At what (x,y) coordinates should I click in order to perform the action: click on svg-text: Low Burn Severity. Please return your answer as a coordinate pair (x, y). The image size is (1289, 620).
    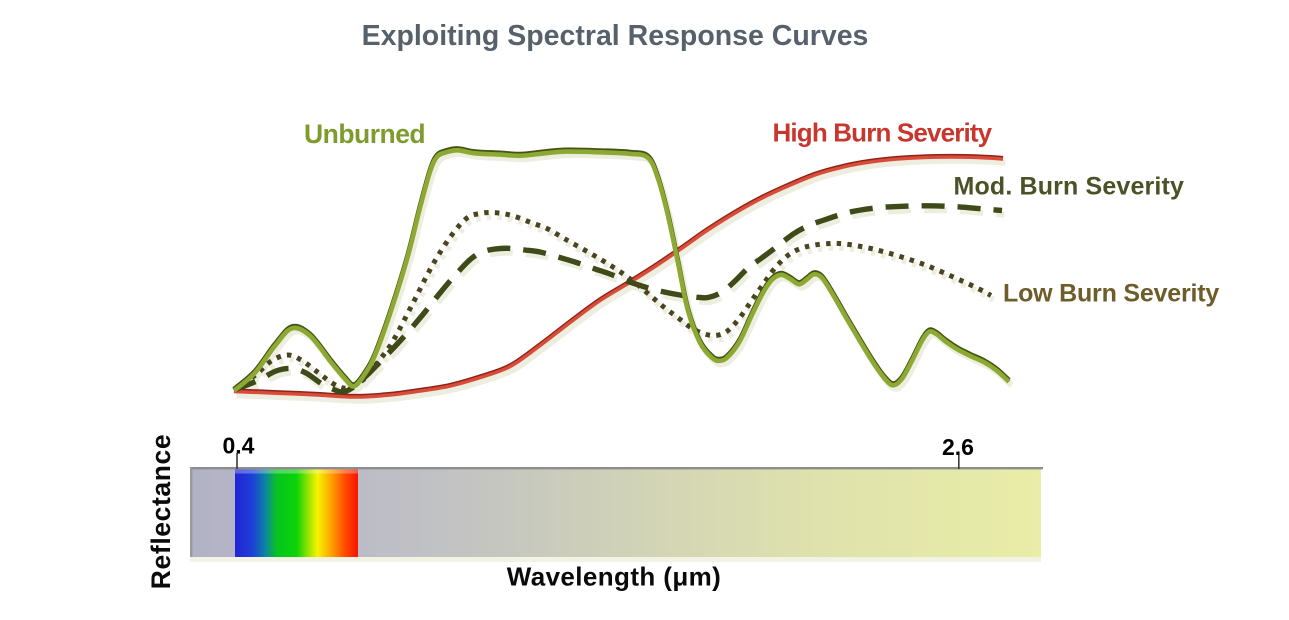
    Looking at the image, I should click on (1111, 294).